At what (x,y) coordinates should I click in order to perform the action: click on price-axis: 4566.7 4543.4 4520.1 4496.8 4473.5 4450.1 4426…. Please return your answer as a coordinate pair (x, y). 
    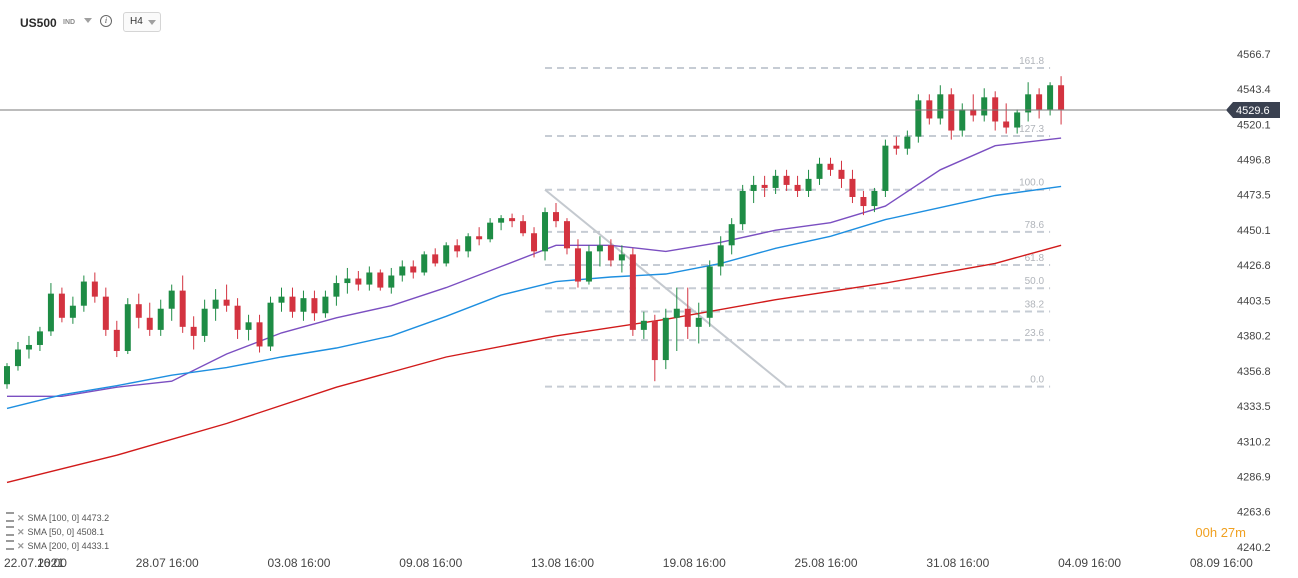
    Looking at the image, I should click on (1254, 301).